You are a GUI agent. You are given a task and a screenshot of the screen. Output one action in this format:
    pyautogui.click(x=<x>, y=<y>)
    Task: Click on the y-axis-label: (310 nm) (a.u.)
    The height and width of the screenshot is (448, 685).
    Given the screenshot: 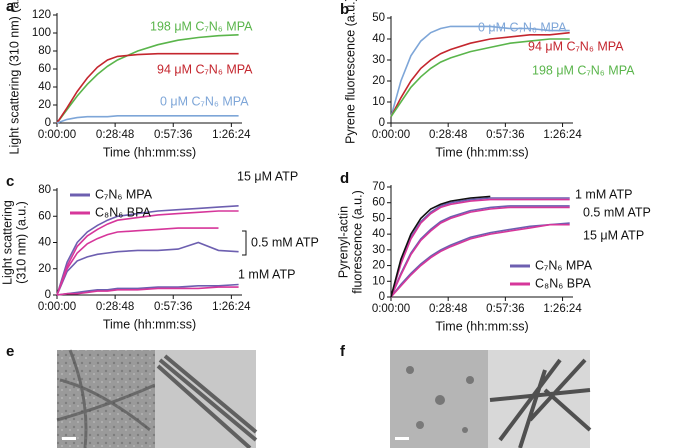 What is the action you would take?
    pyautogui.click(x=21, y=242)
    